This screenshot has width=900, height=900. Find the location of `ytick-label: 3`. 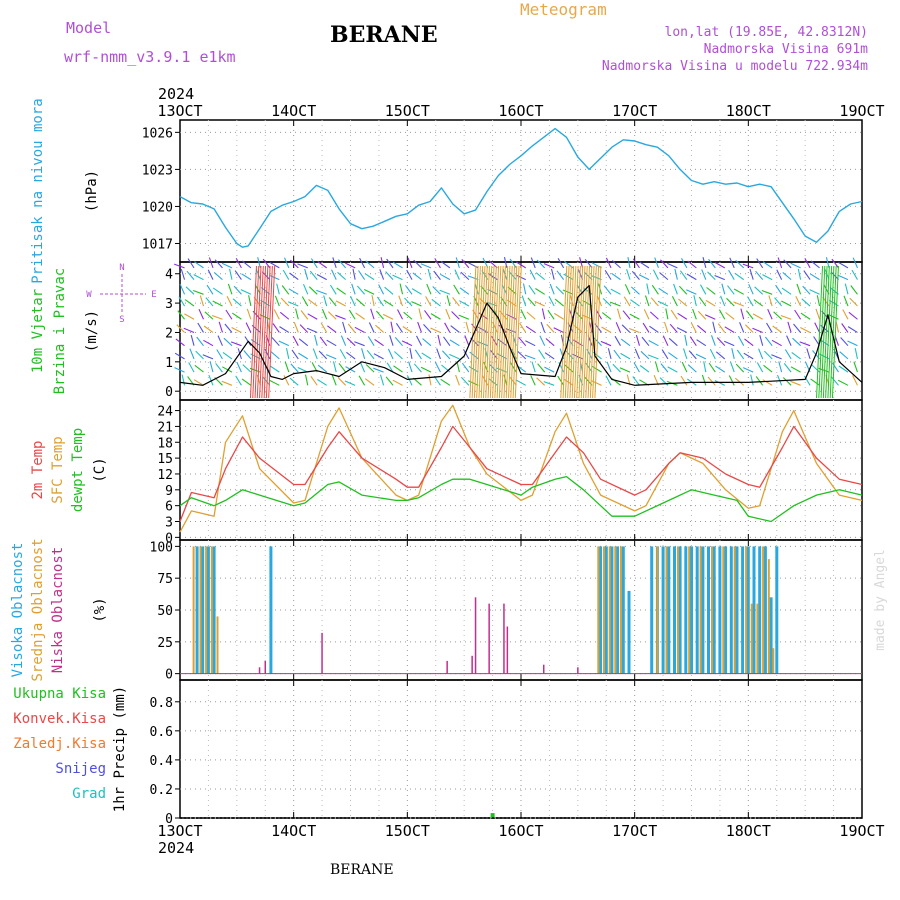

ytick-label: 3 is located at coordinates (169, 304).